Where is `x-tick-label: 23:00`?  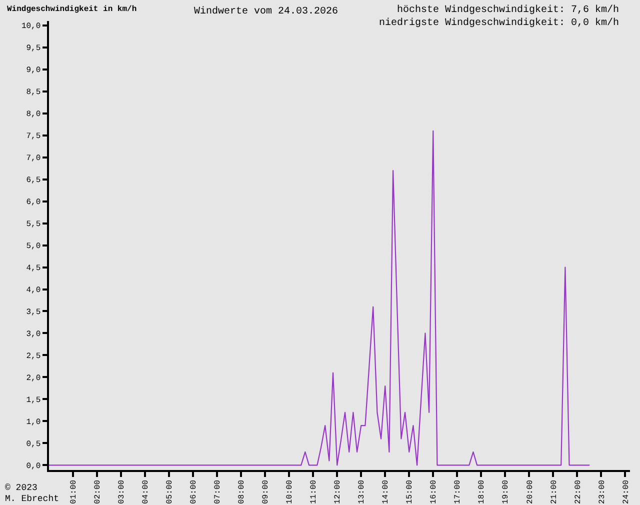 x-tick-label: 23:00 is located at coordinates (602, 492).